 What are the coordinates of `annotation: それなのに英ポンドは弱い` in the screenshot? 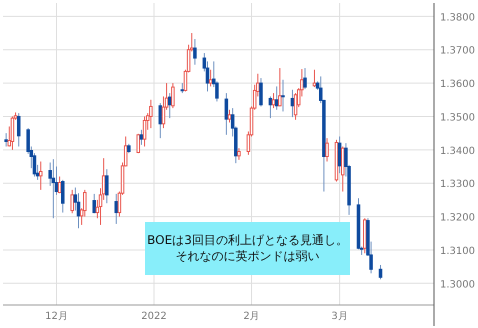 It's located at (248, 256).